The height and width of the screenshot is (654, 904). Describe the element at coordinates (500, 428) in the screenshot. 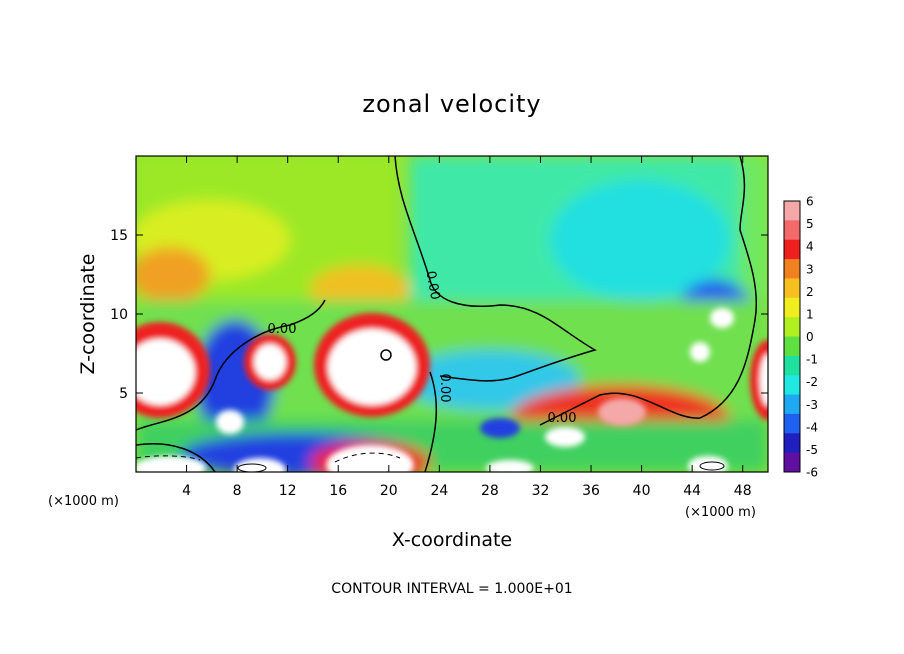

I see `blob-blue-mid` at that location.